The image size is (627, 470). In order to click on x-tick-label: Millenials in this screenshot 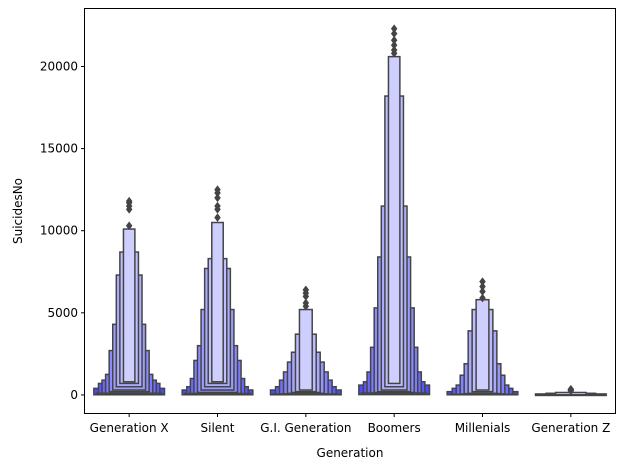, I will do `click(483, 428)`.